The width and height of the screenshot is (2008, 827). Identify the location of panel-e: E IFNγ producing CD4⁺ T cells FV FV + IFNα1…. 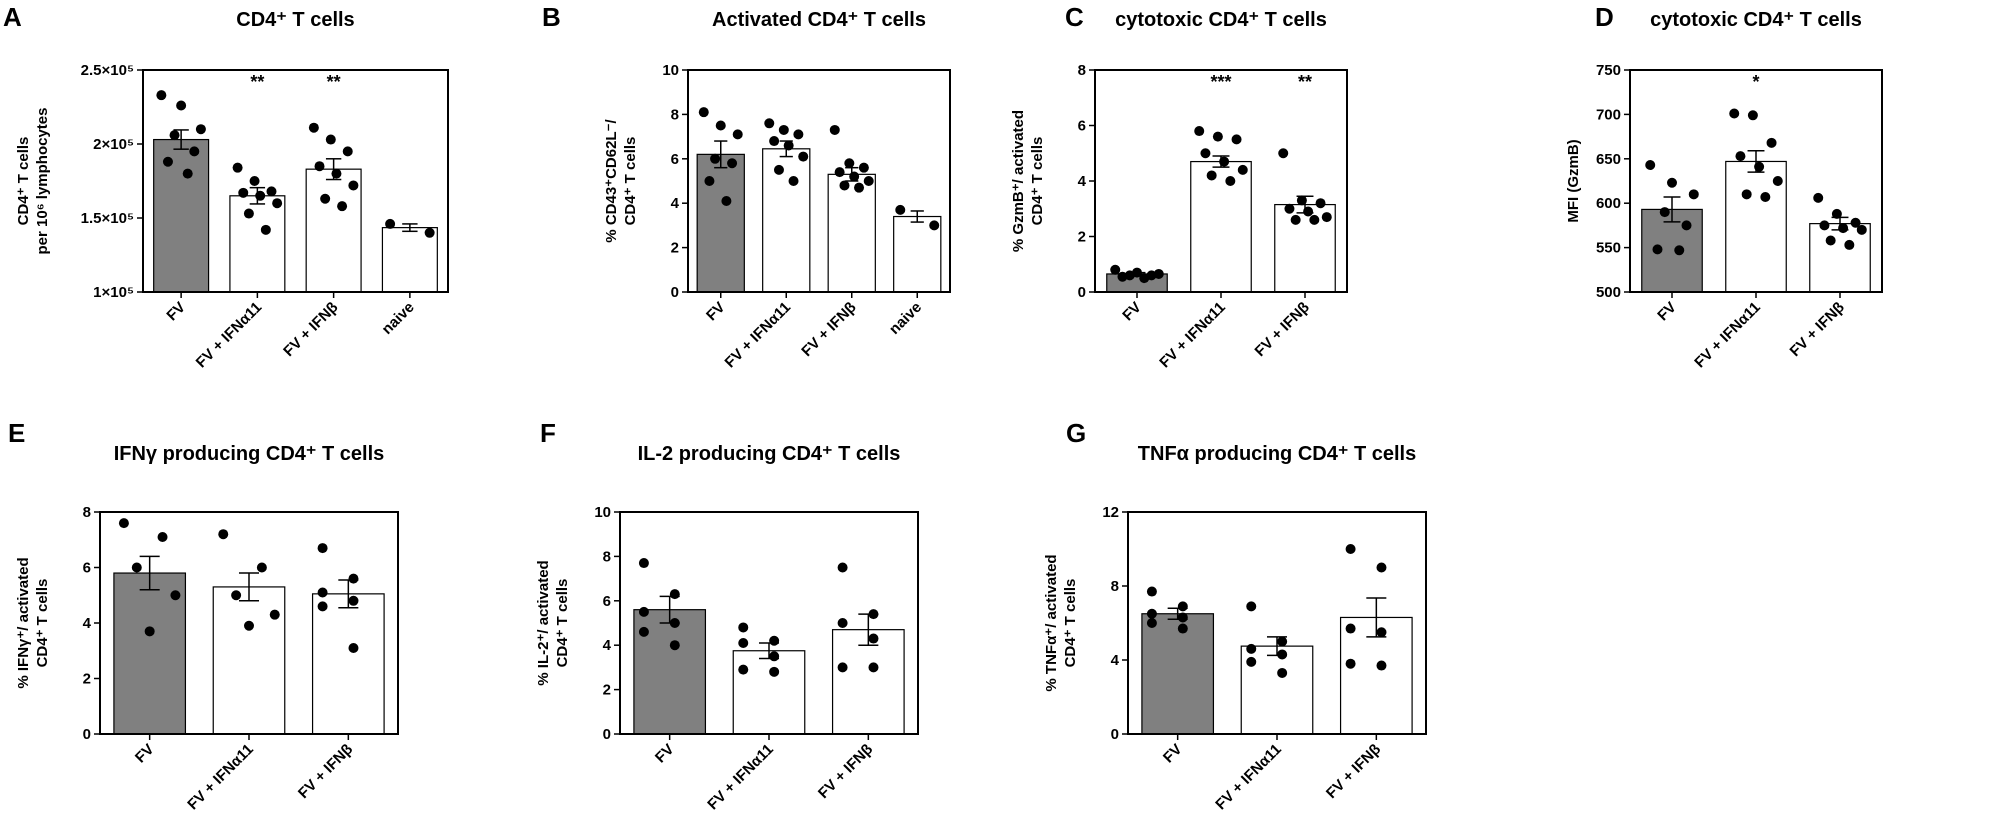
(203, 615).